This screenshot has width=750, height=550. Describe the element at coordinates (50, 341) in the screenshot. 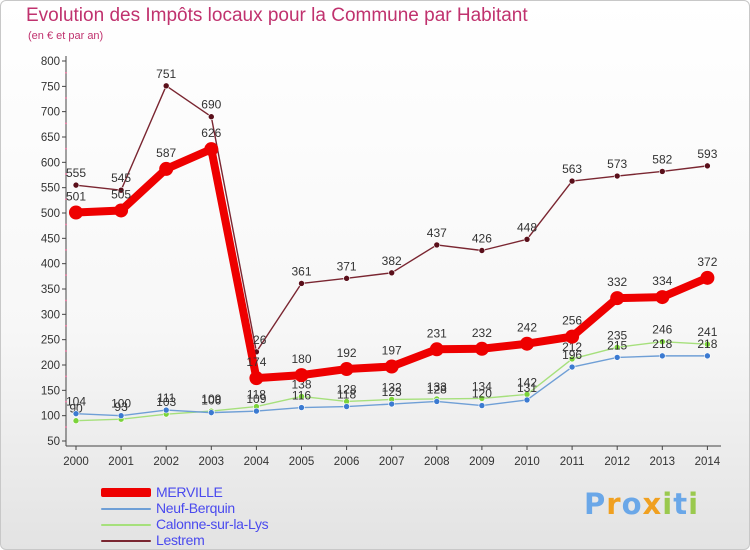

I see `y-tick-label: 250` at that location.